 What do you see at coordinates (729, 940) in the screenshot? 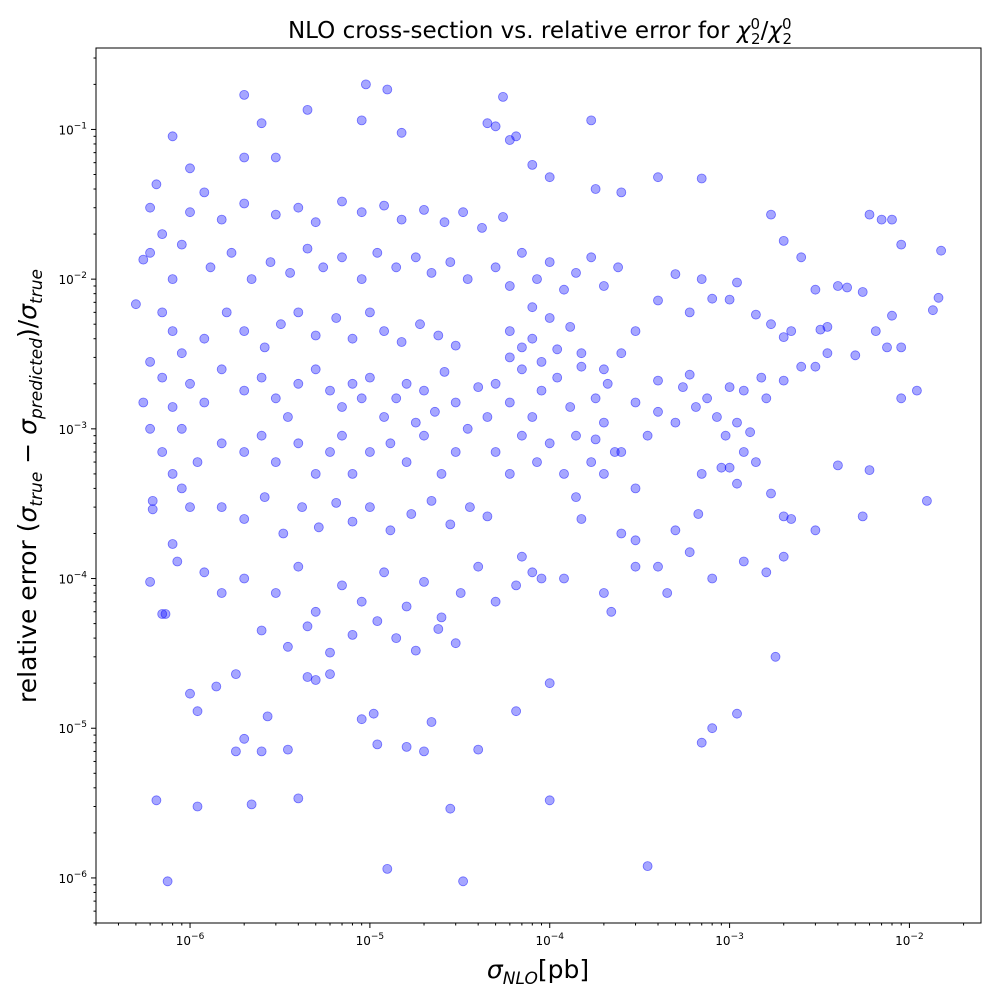
I see `x-tick-label: 10⁻³` at bounding box center [729, 940].